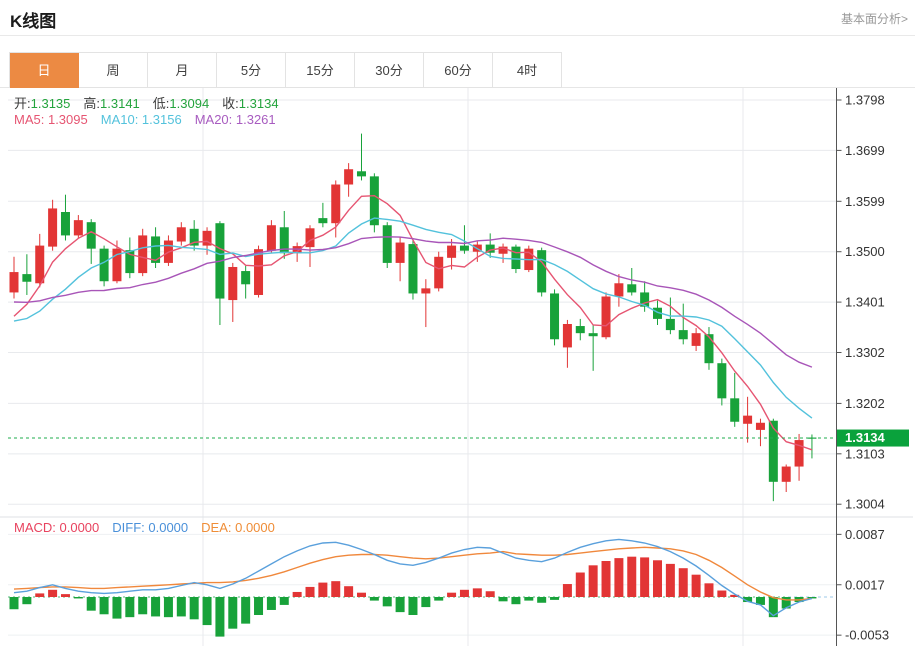  What do you see at coordinates (389, 70) in the screenshot?
I see `tab-period-5: 30分` at bounding box center [389, 70].